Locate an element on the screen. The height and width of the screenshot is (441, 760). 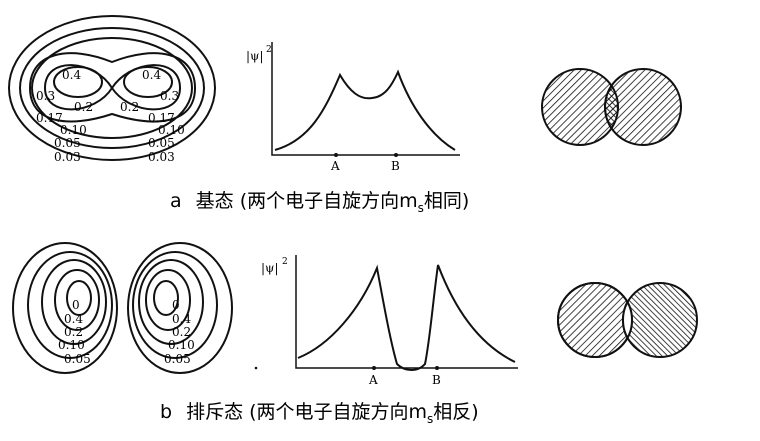
orbital-overlap-a is located at coordinates (611, 107).